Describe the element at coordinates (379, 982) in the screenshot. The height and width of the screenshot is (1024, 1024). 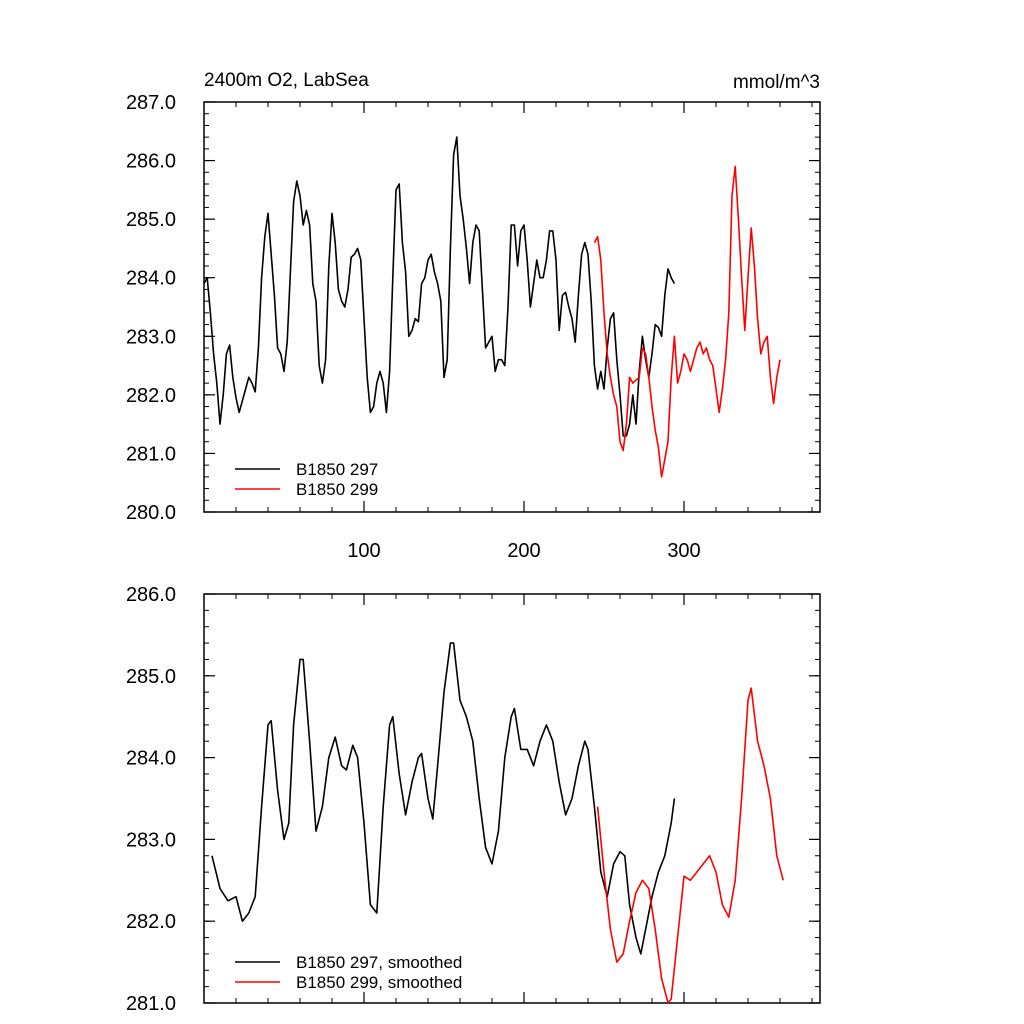
I see `legend-label: B1850 299, smoothed` at that location.